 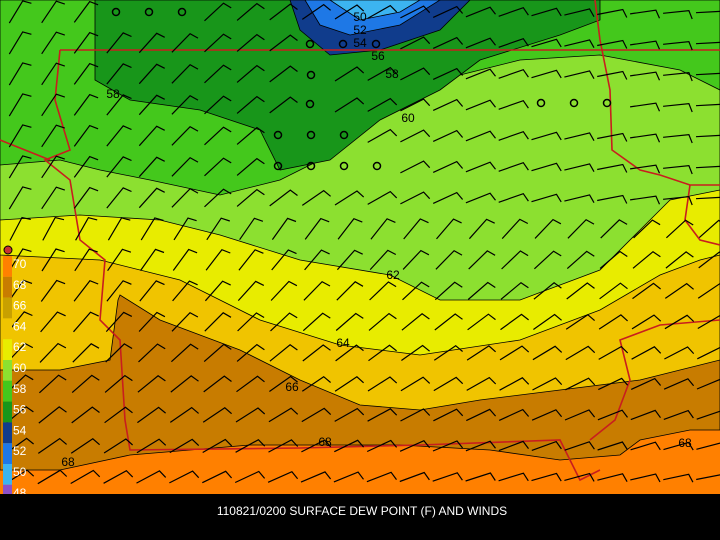 What do you see at coordinates (20, 430) in the screenshot?
I see `legend-label: 54` at bounding box center [20, 430].